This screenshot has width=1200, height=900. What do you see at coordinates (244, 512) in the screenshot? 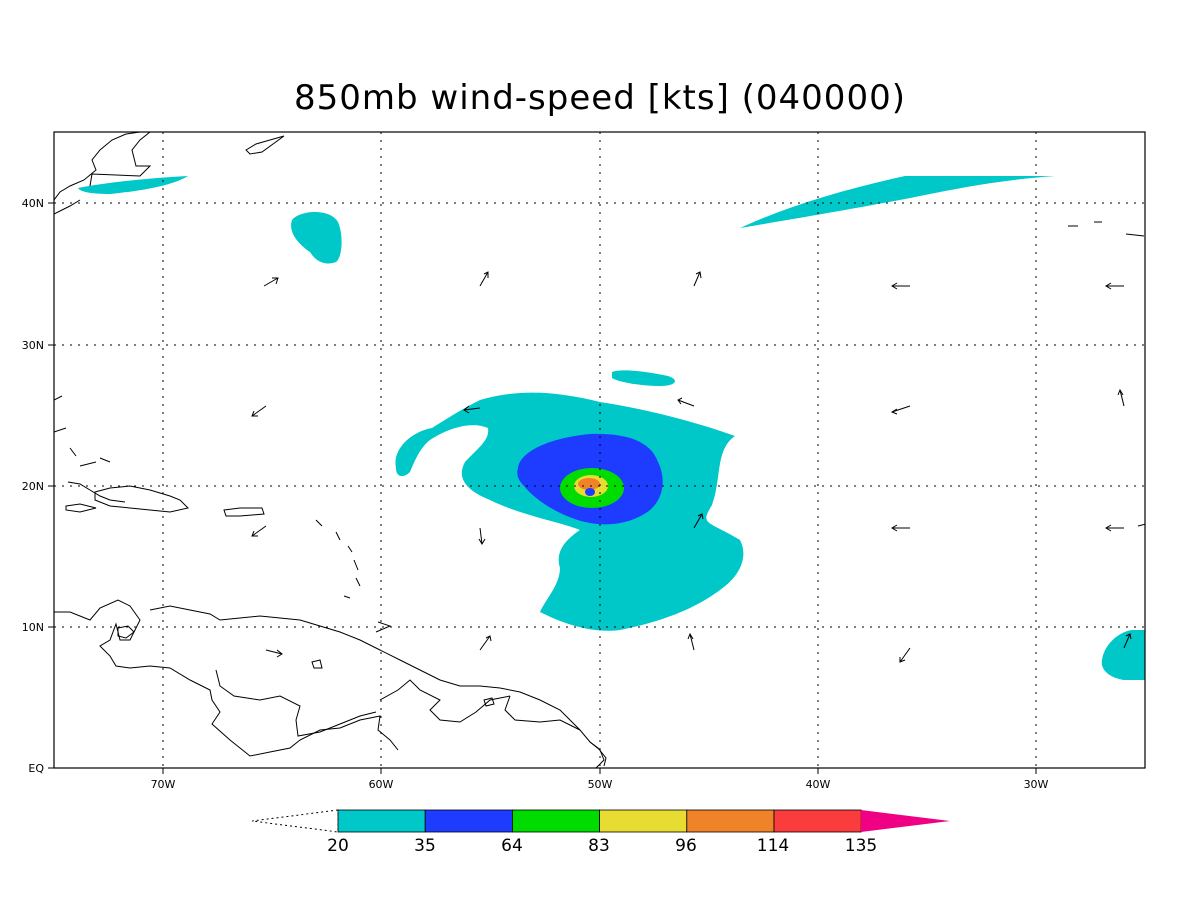
I see `coastline-puerto-rico` at bounding box center [244, 512].